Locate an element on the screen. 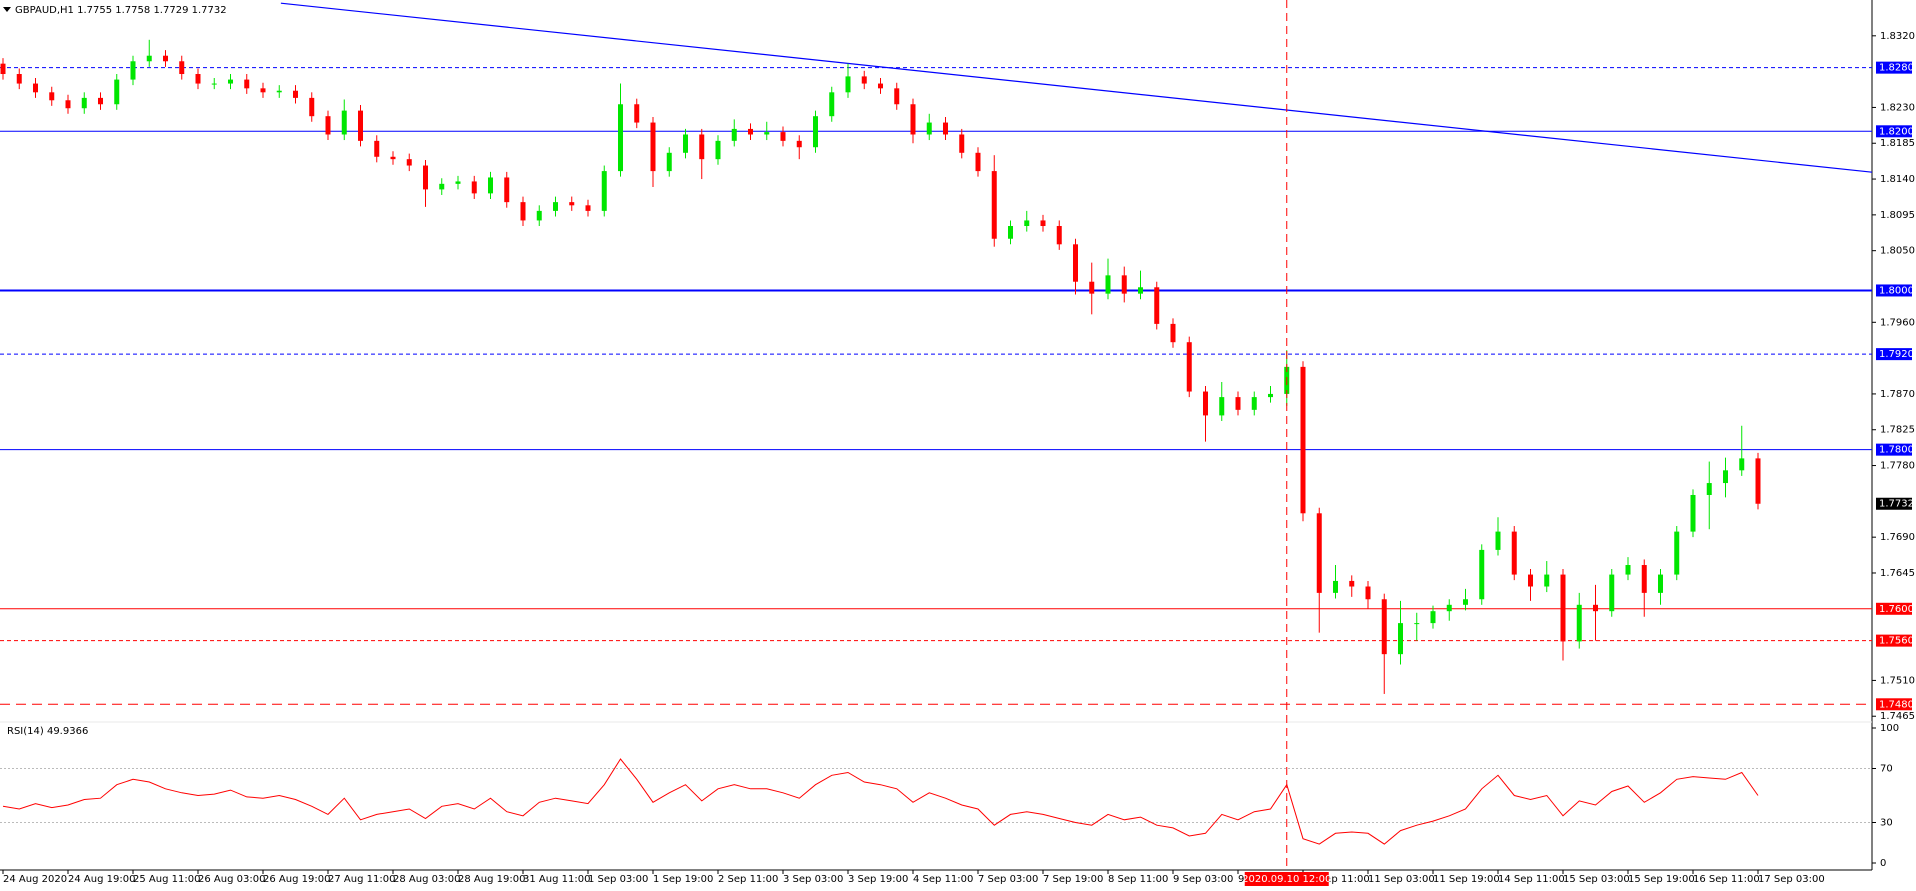 The height and width of the screenshot is (891, 1916). level-label: 1.8200 is located at coordinates (1896, 131).